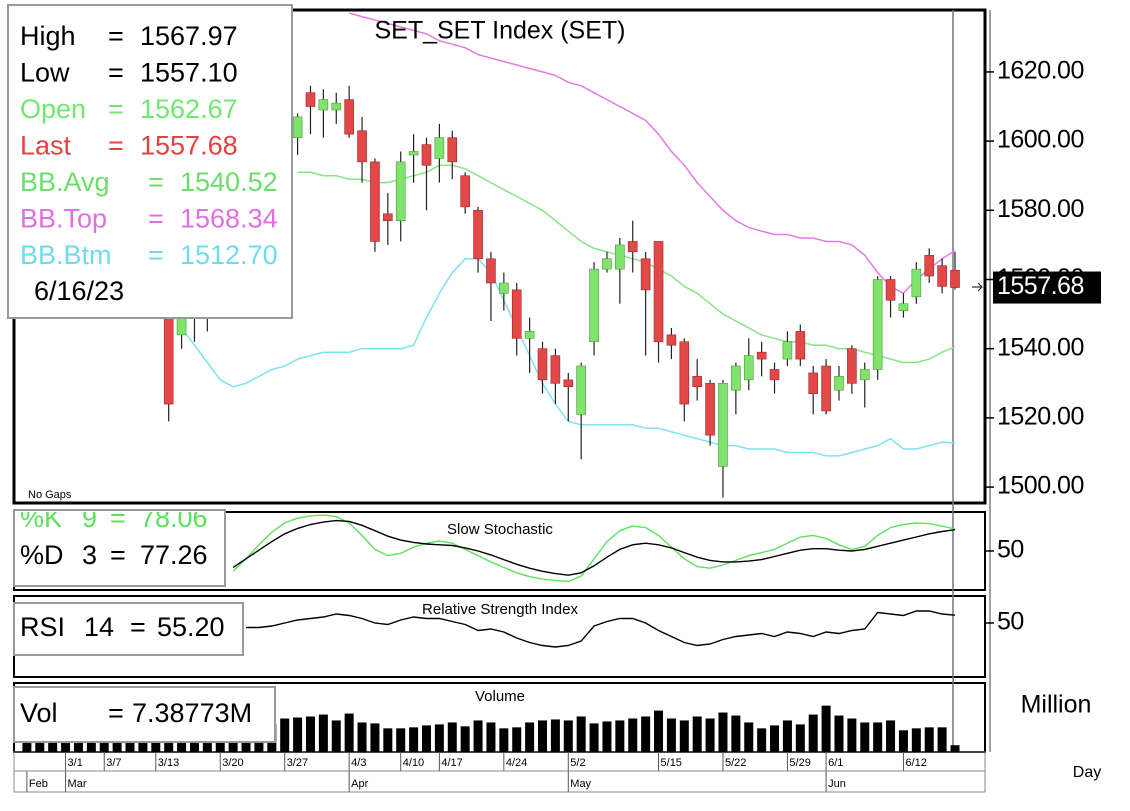 The height and width of the screenshot is (811, 1130). I want to click on info-label: Last, so click(46, 146).